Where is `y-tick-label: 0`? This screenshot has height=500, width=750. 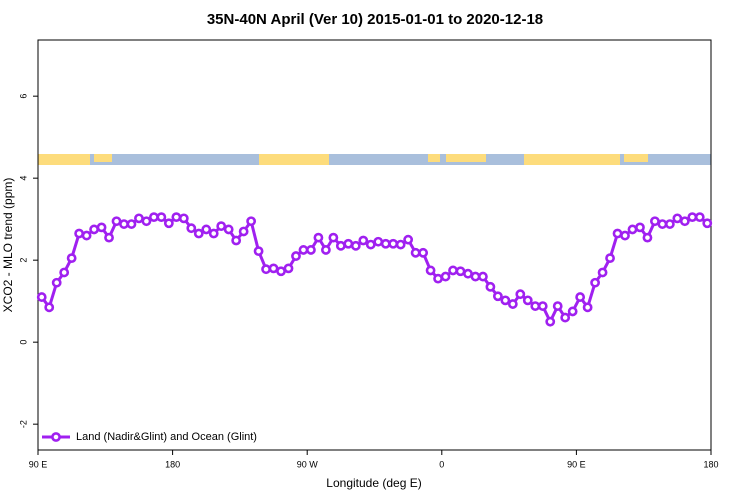
y-tick-label: 0 is located at coordinates (23, 342).